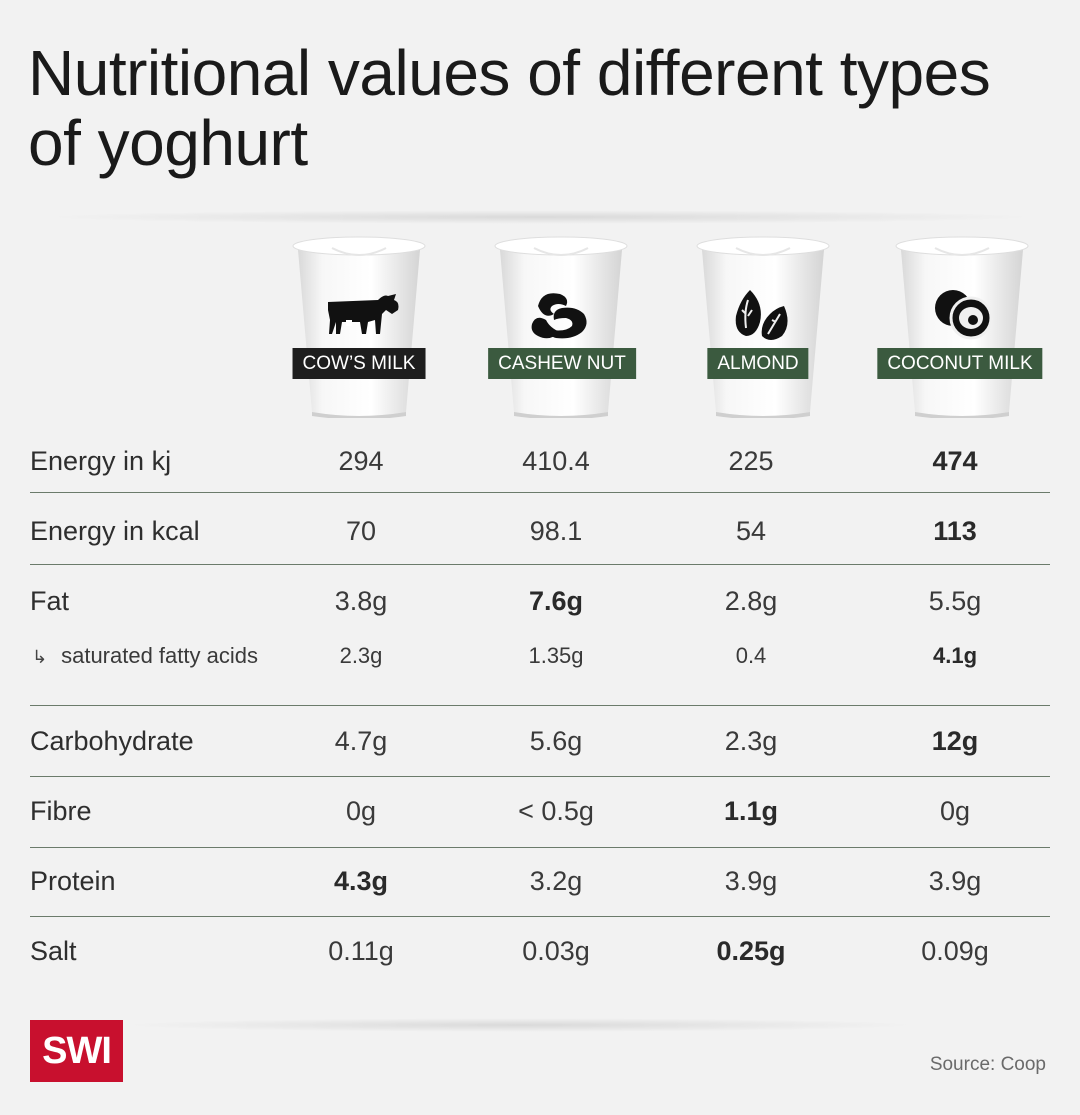 The width and height of the screenshot is (1080, 1115). Describe the element at coordinates (955, 655) in the screenshot. I see `table-cell: 4.1g` at that location.